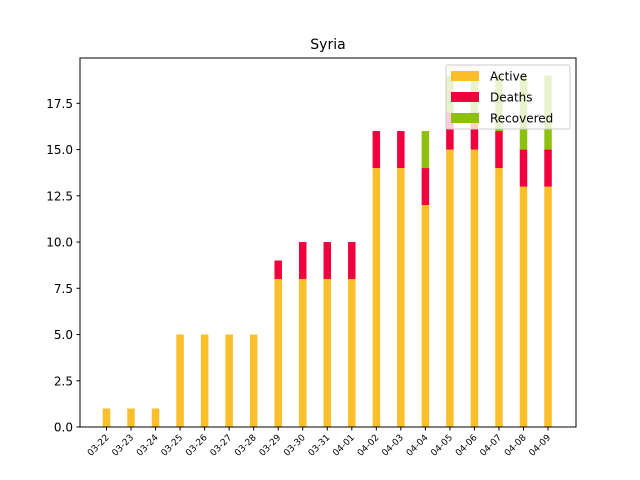 Image resolution: width=640 pixels, height=480 pixels. I want to click on xtick-label: 03-23, so click(124, 446).